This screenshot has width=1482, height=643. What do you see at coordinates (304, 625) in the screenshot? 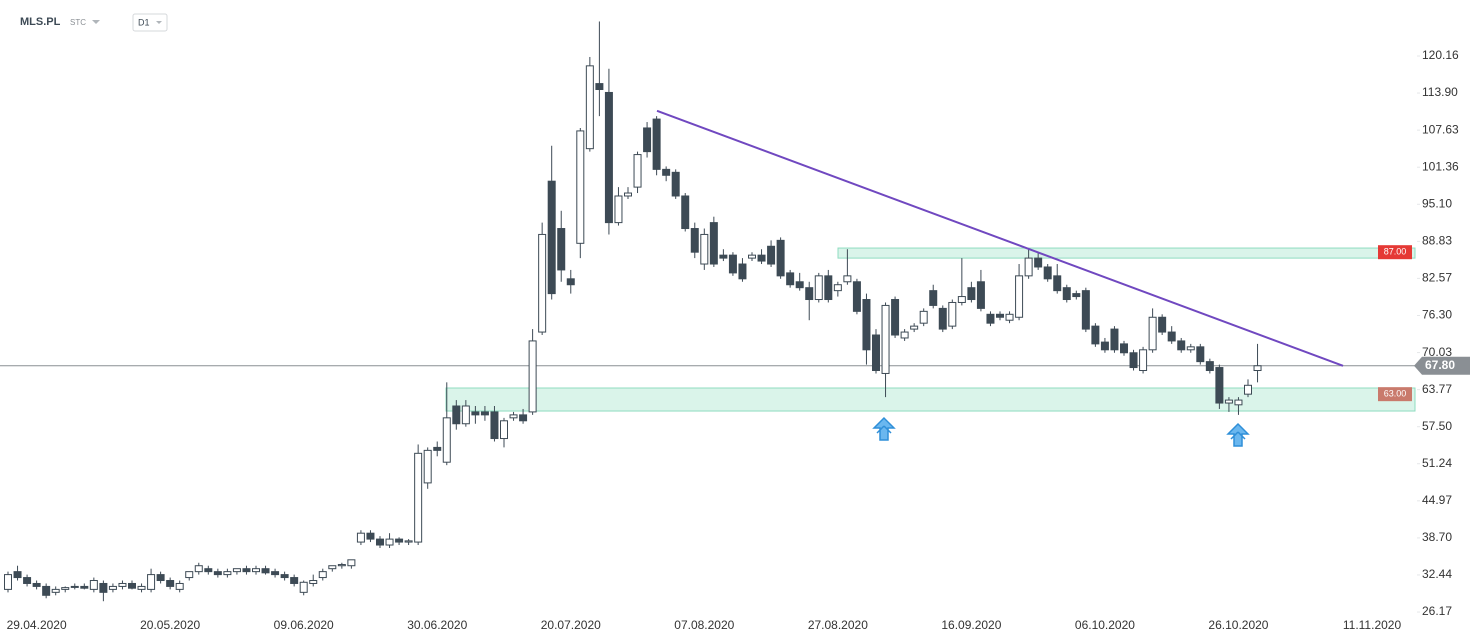
I see `x-tick-label: 09.06.2020` at bounding box center [304, 625].